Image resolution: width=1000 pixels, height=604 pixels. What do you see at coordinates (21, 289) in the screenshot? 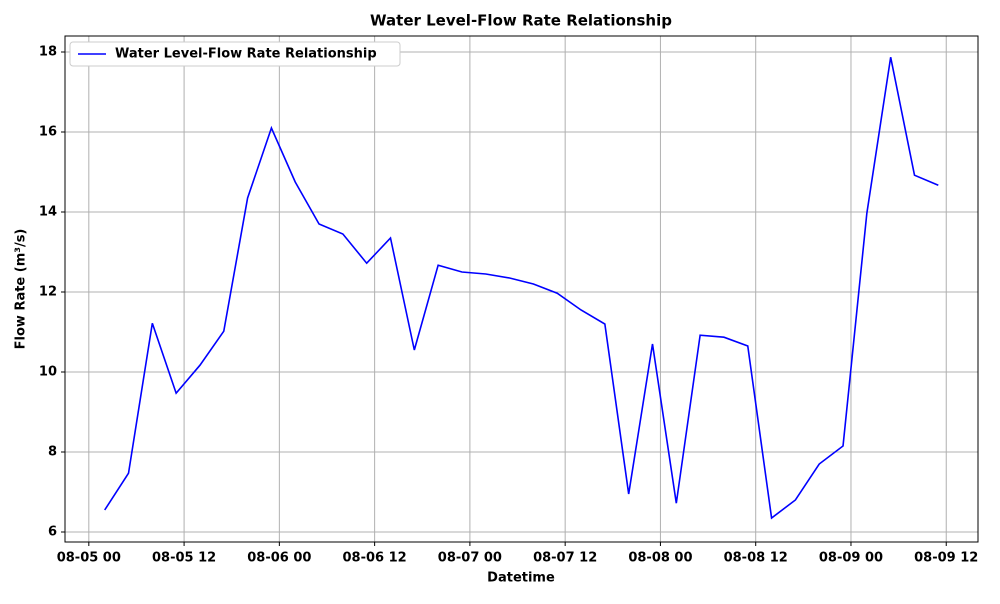
I see `y-axis-label: Flow Rate (m³/s)` at bounding box center [21, 289].